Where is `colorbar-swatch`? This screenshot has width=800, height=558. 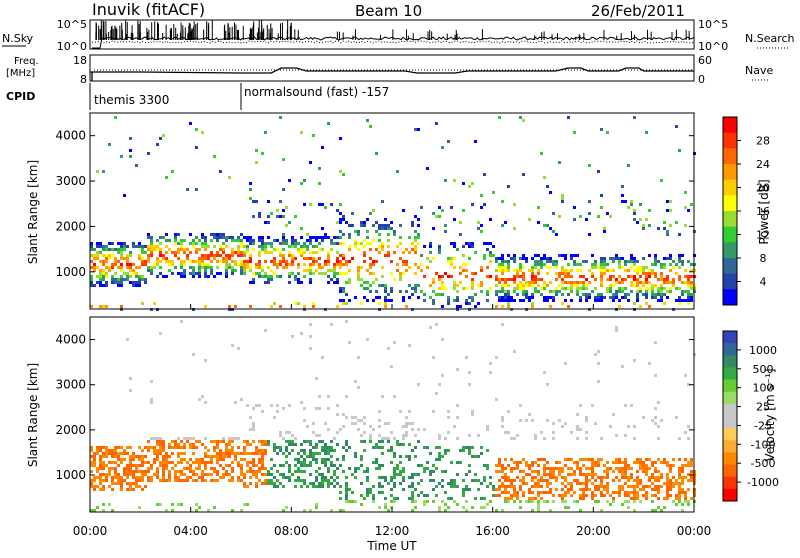
colorbar-swatch is located at coordinates (730, 361).